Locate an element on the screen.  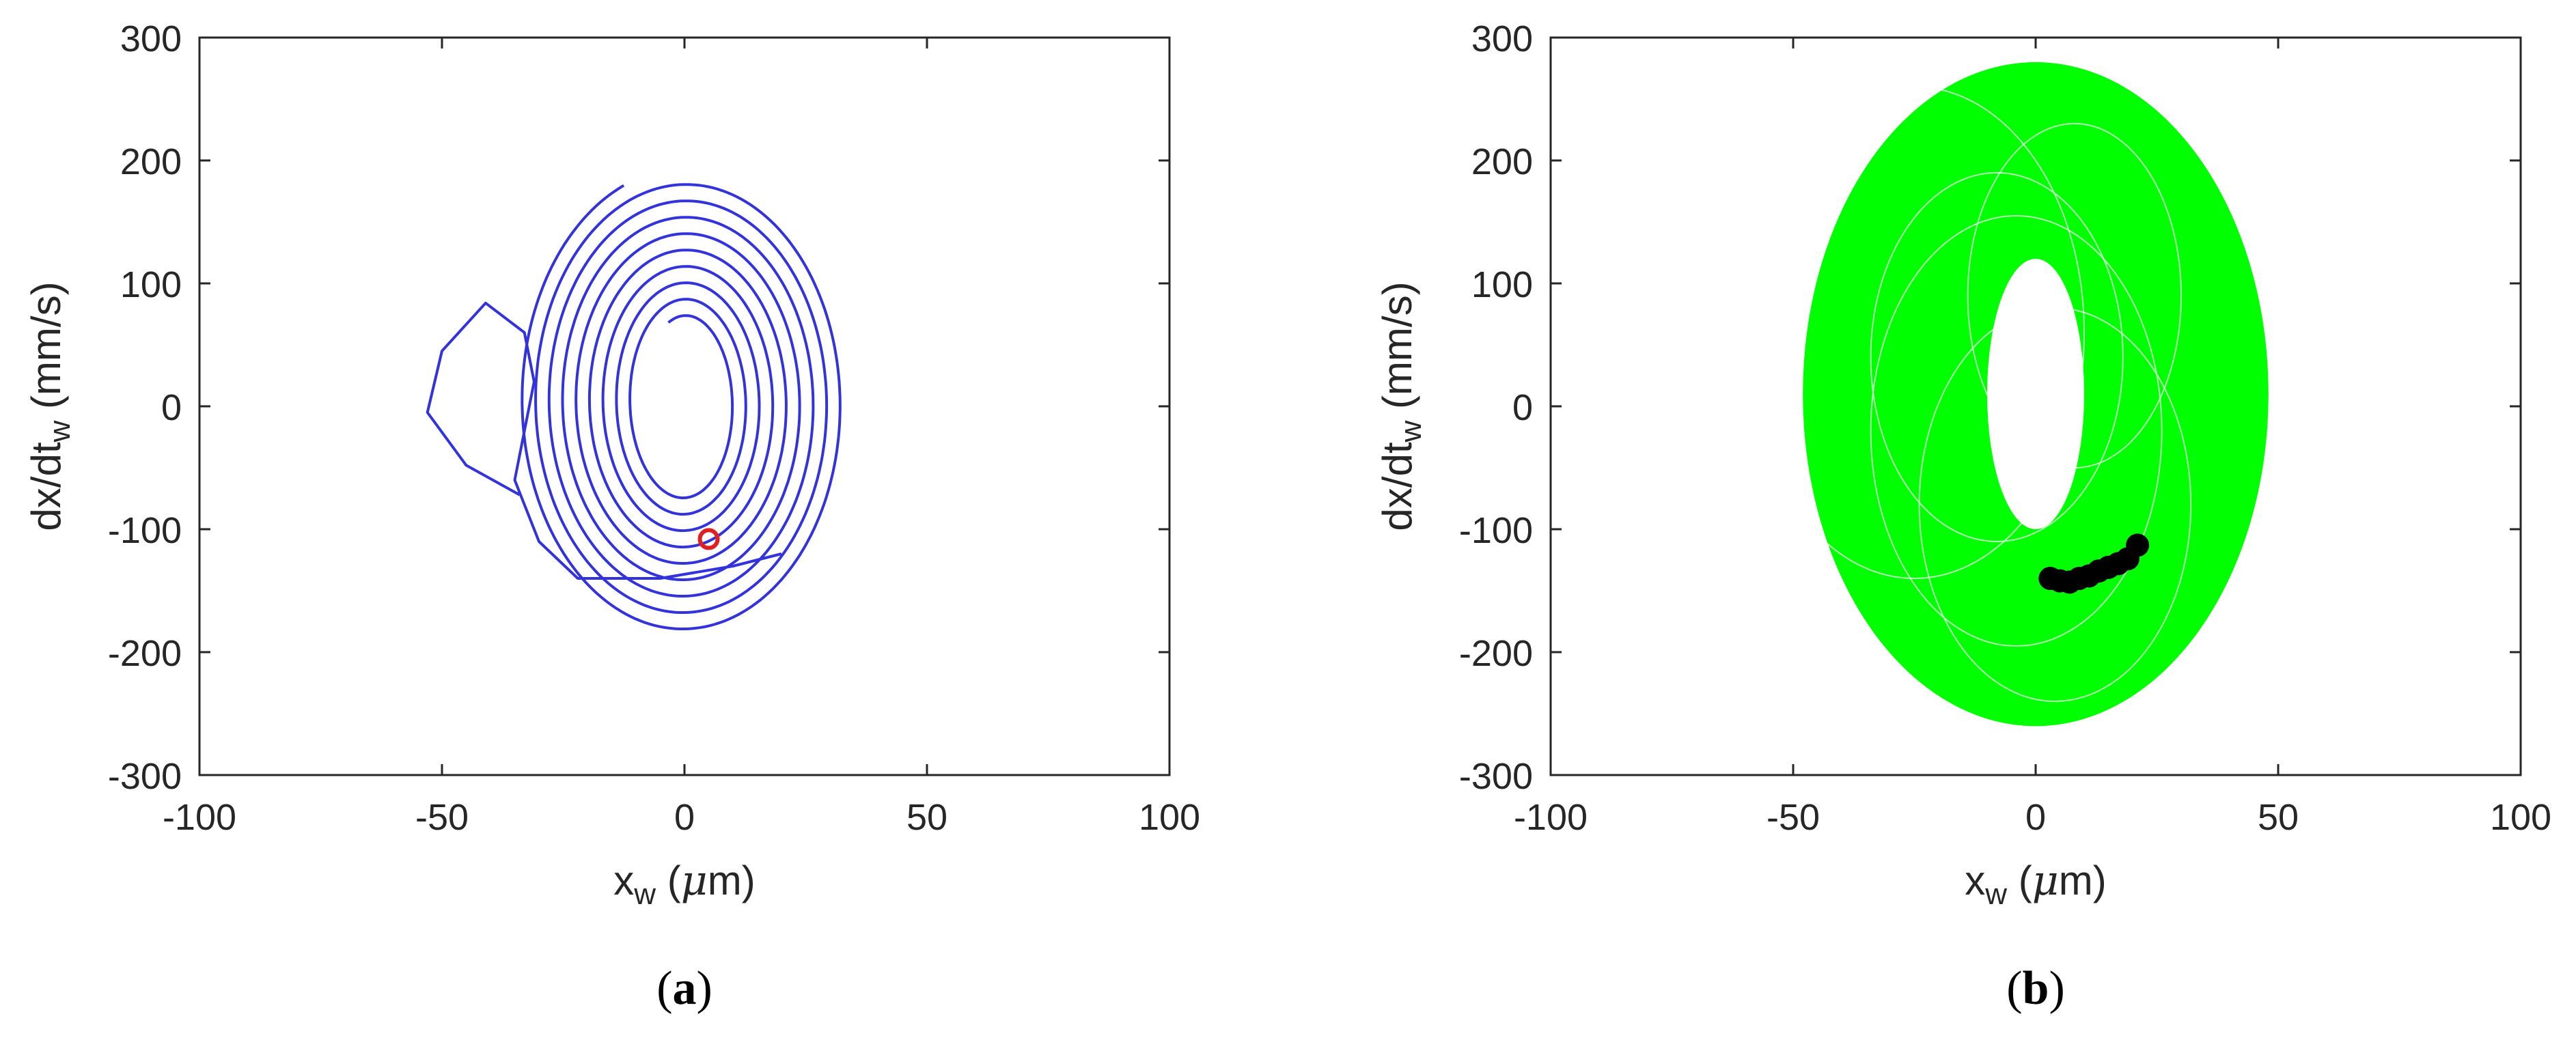
panel-a-y-axis-label: dx/dtw (mm/s) is located at coordinates (50, 406).